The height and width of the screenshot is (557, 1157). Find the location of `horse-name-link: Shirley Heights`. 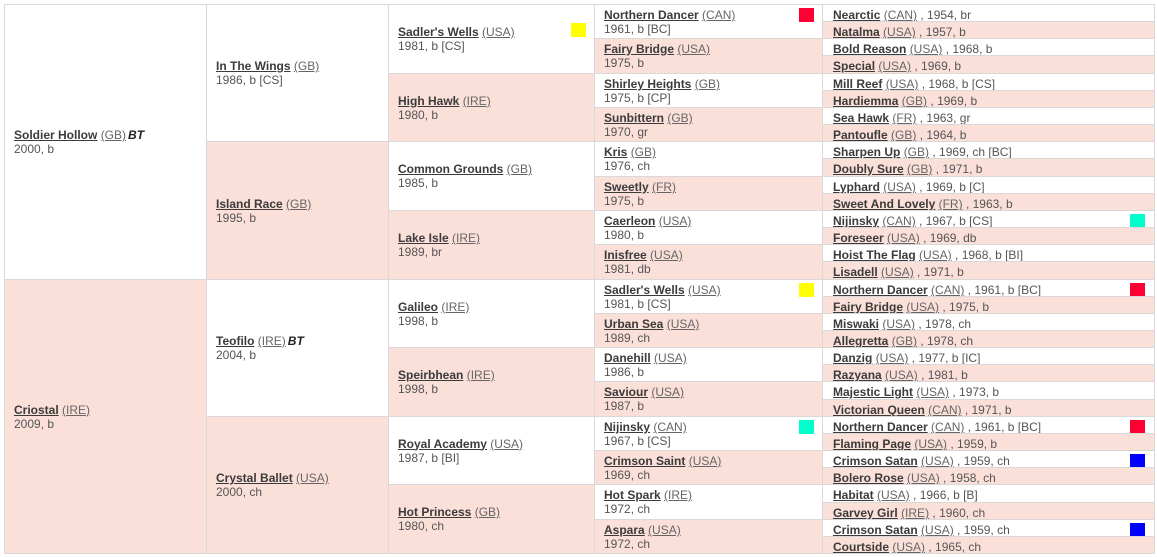

horse-name-link: Shirley Heights is located at coordinates (648, 84).